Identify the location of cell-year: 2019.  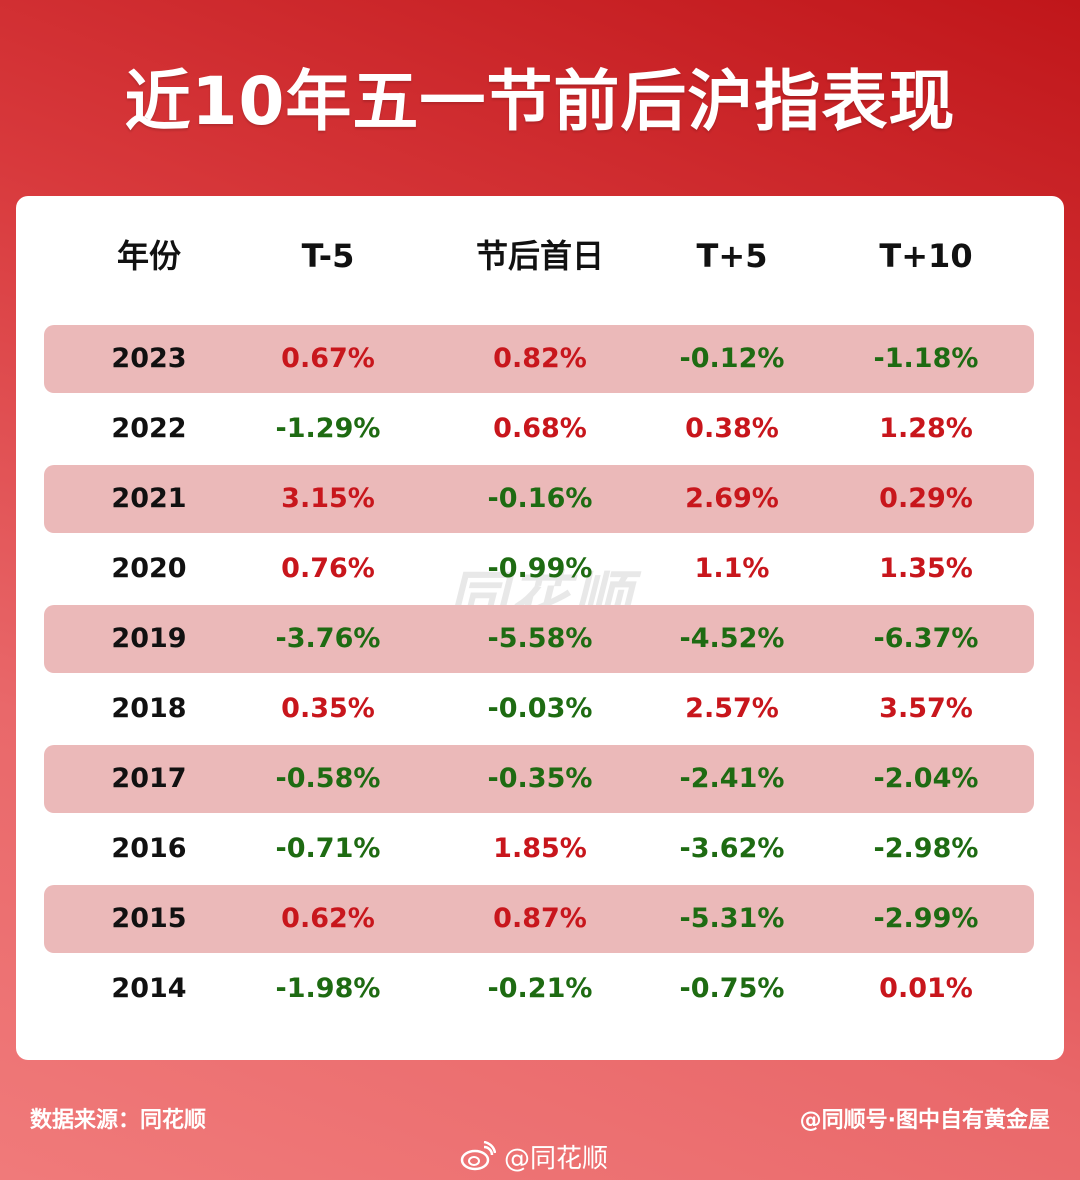
(149, 638).